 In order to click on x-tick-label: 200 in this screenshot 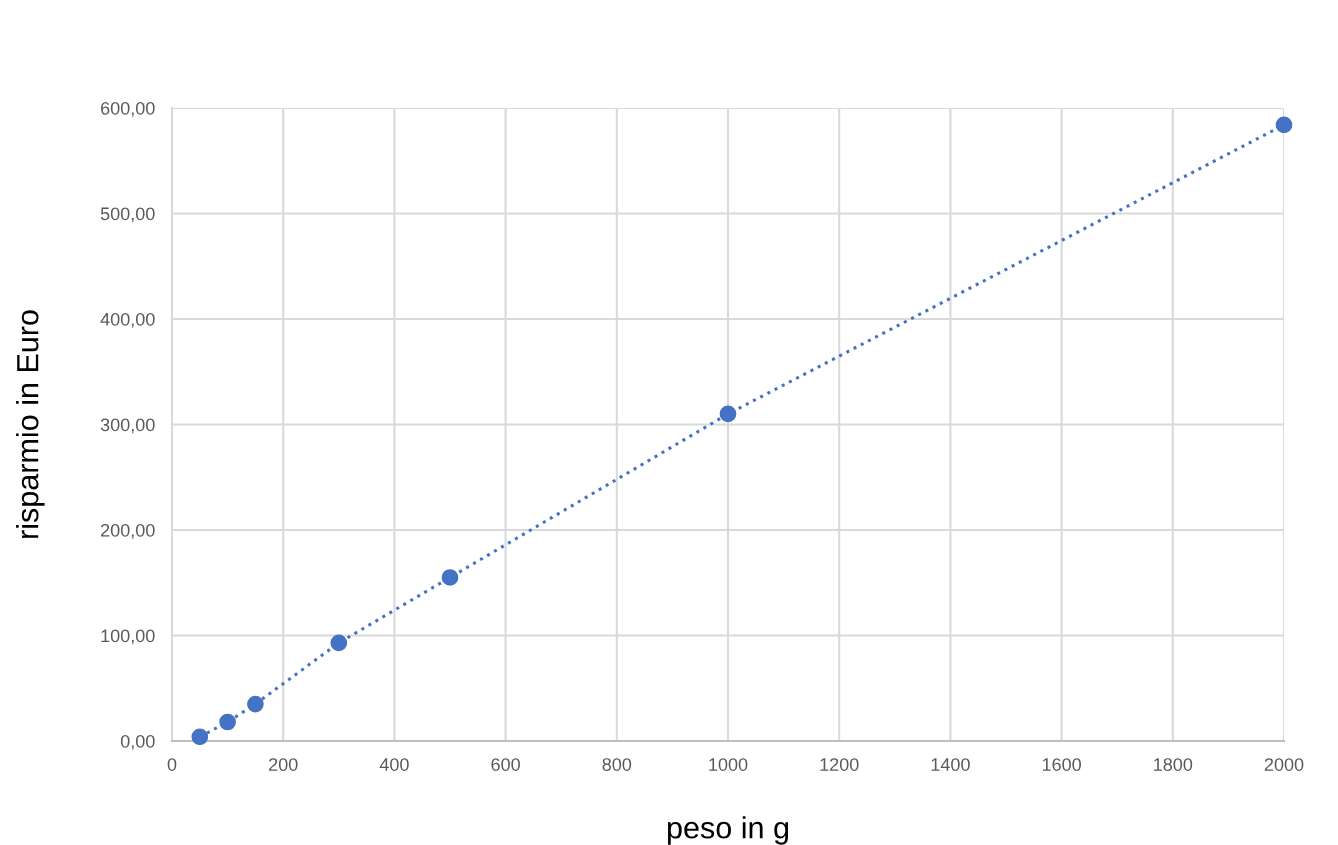, I will do `click(283, 764)`.